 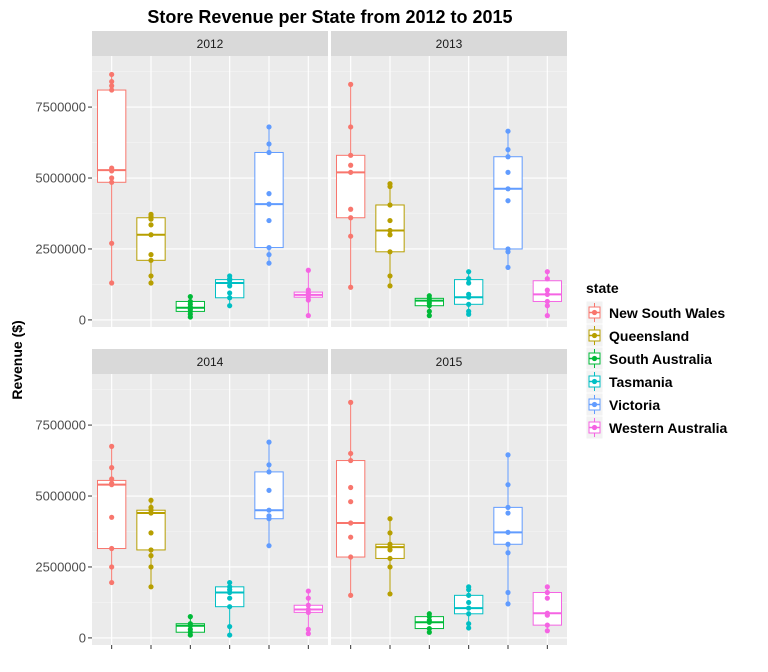 What do you see at coordinates (629, 381) in the screenshot?
I see `legend-item-tasmania: Tasmania` at bounding box center [629, 381].